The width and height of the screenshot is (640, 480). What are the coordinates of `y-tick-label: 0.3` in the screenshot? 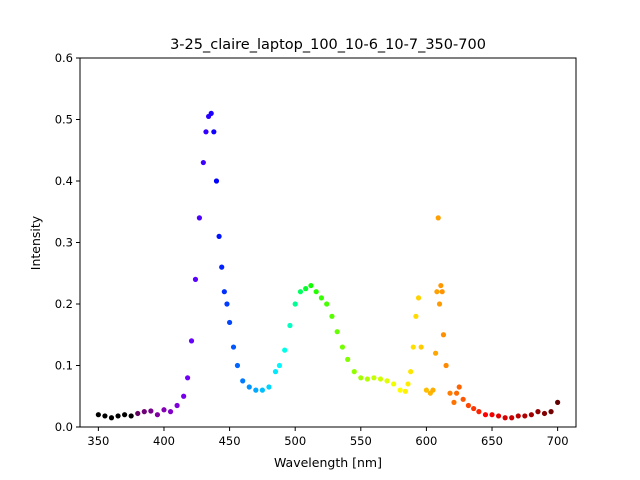 It's located at (64, 243).